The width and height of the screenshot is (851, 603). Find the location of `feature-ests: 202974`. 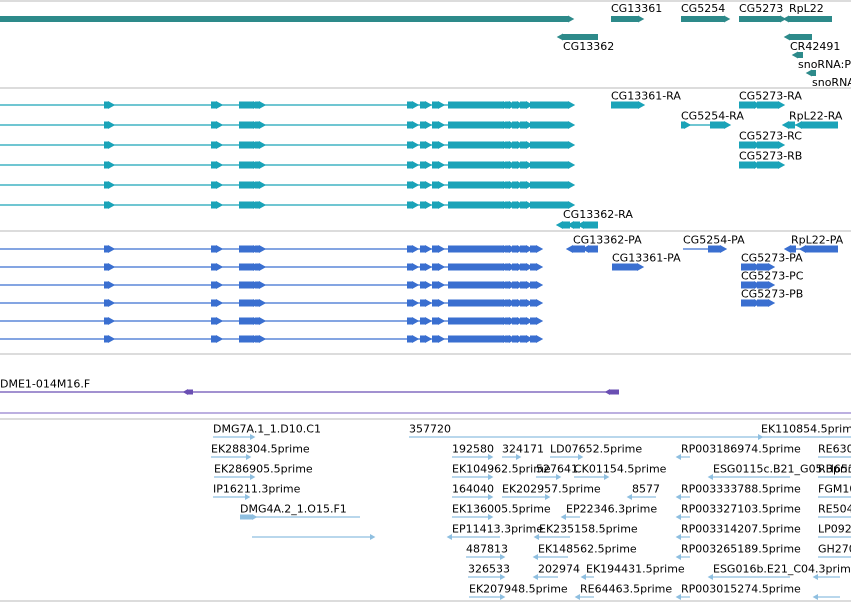

feature-ests: 202974 is located at coordinates (556, 572).